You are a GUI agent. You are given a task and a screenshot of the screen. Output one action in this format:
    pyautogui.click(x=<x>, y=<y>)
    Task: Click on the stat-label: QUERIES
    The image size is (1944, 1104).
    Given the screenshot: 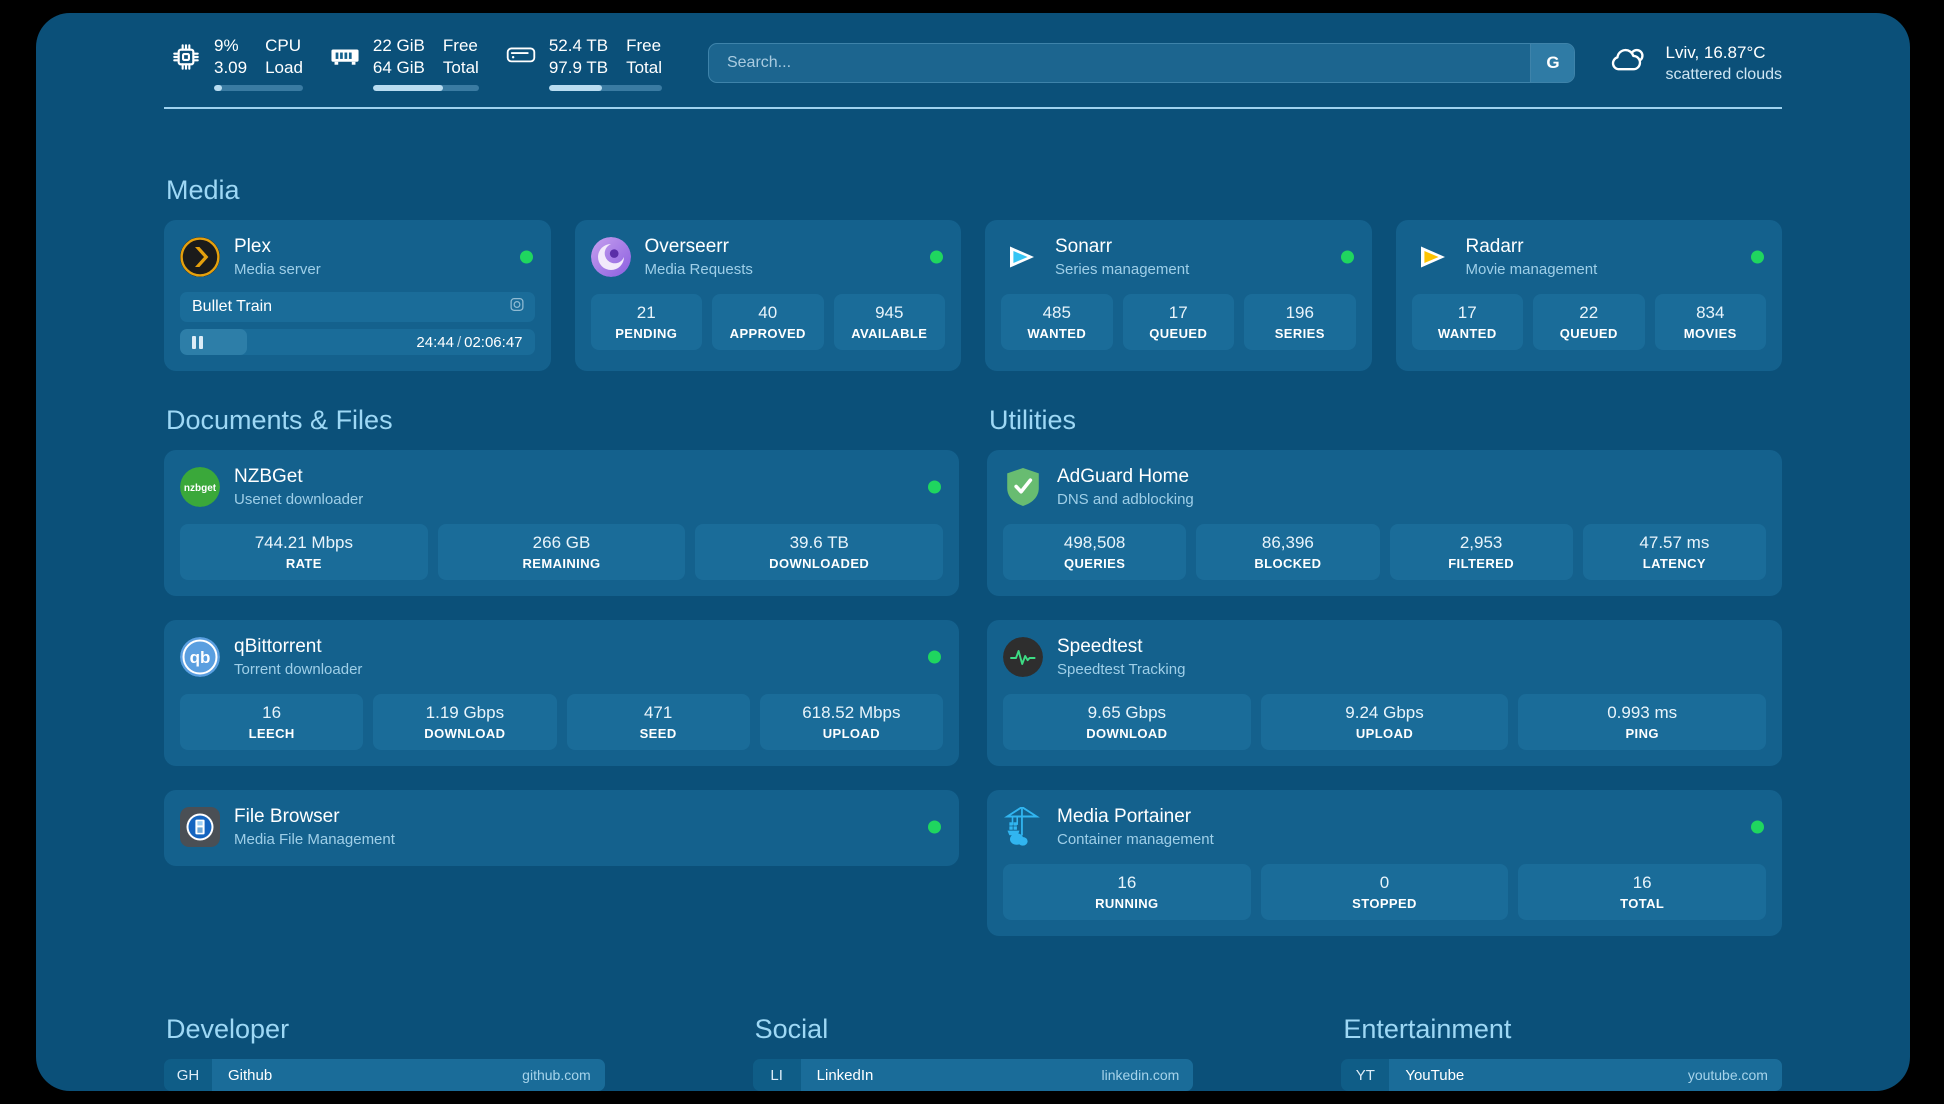 What is the action you would take?
    pyautogui.click(x=1094, y=564)
    